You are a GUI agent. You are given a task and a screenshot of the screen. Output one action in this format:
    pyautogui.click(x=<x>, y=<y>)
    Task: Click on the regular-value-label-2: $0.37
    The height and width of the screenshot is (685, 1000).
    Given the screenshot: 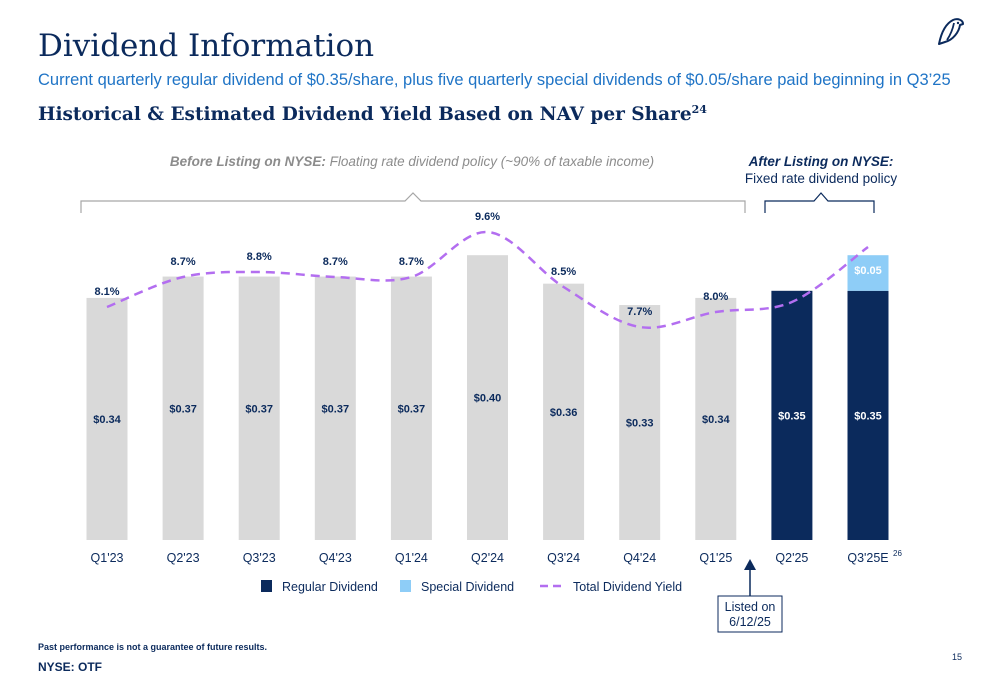 What is the action you would take?
    pyautogui.click(x=259, y=409)
    